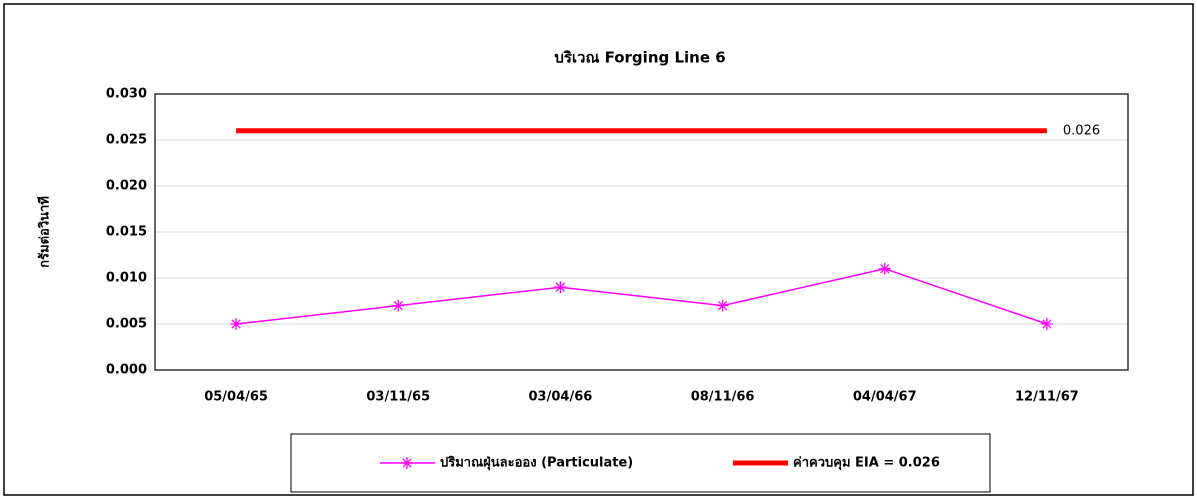  Describe the element at coordinates (561, 397) in the screenshot. I see `x-tick-label: 03/04/66` at that location.